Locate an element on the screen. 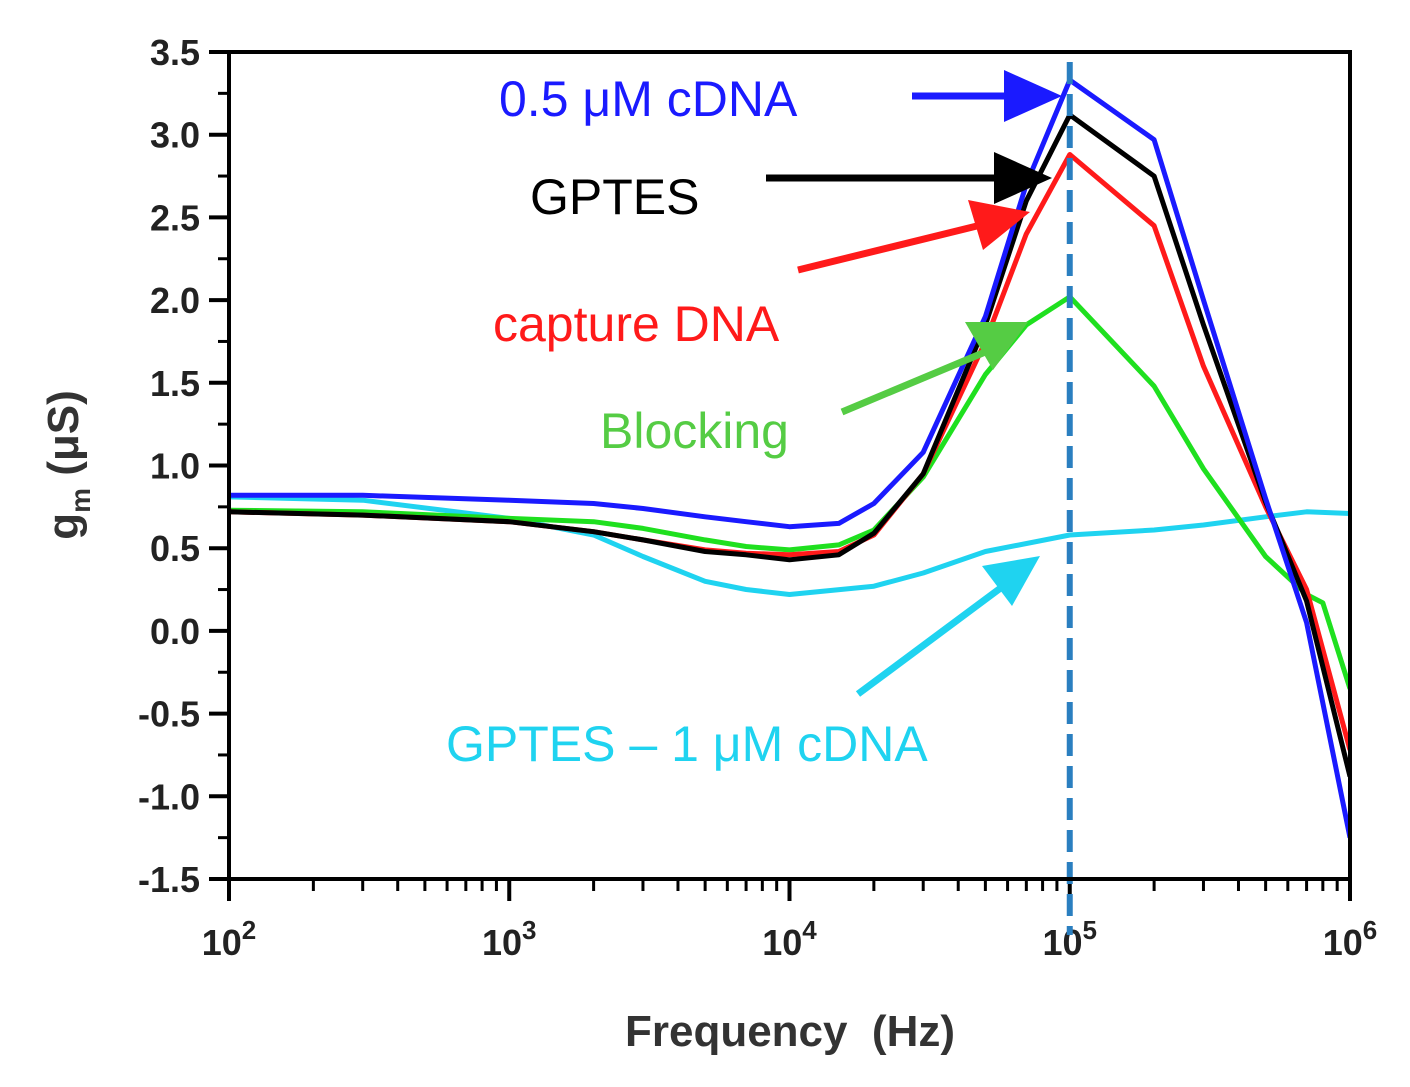  x-tick-label: 10⁵ is located at coordinates (1069, 939).